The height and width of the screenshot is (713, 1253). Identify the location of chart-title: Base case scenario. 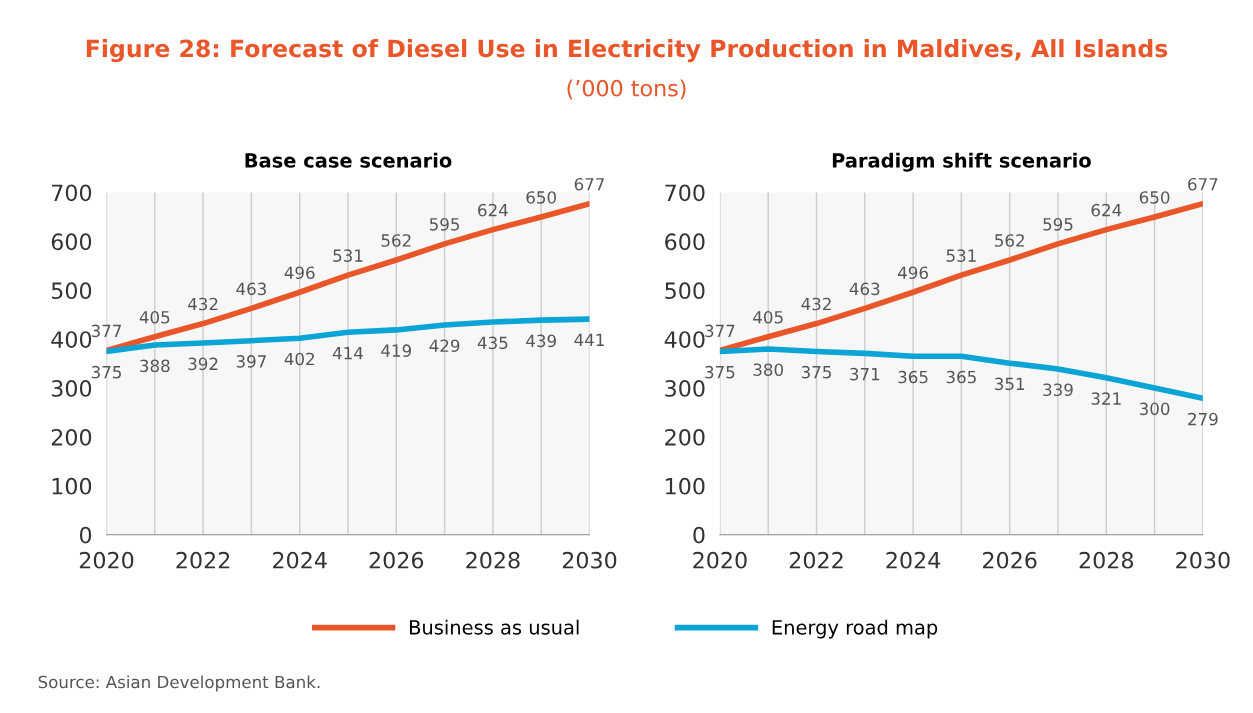
(348, 160).